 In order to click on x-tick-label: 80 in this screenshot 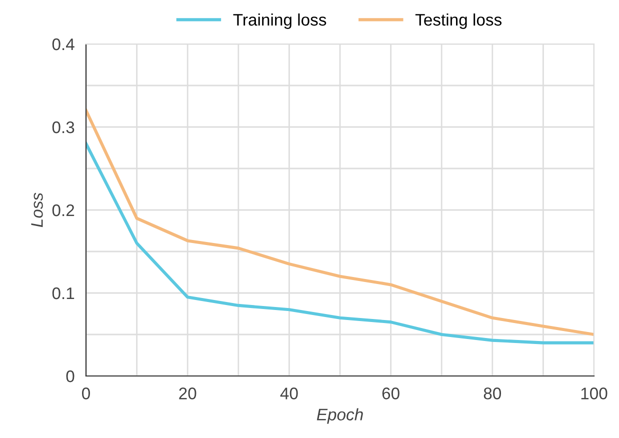, I will do `click(493, 394)`.